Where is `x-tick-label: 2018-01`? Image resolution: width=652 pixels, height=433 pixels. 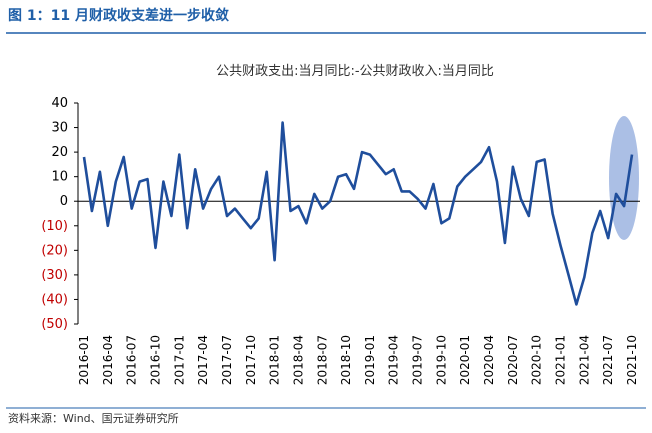
x-tick-label: 2018-01 is located at coordinates (275, 360).